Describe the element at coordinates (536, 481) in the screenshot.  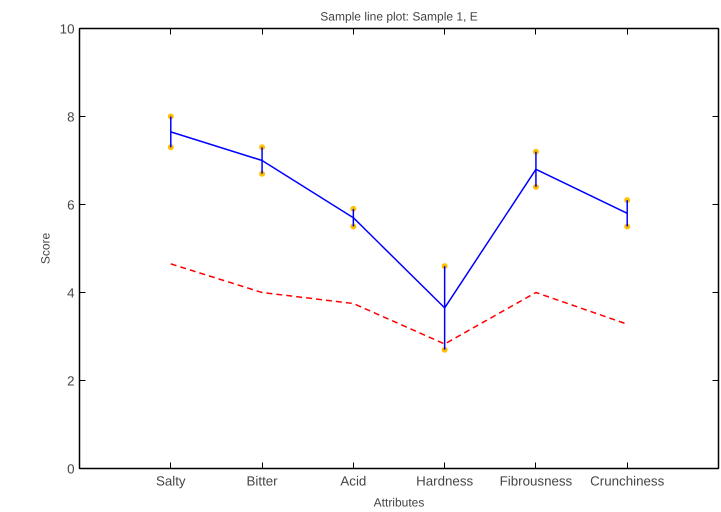
I see `x-tick-label: Fibrousness` at that location.